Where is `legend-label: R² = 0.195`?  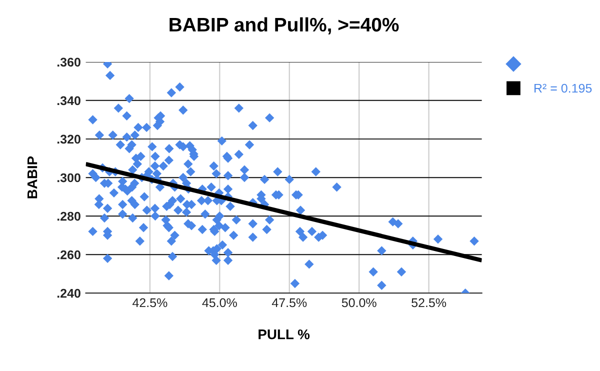
legend-label: R² = 0.195 is located at coordinates (563, 88).